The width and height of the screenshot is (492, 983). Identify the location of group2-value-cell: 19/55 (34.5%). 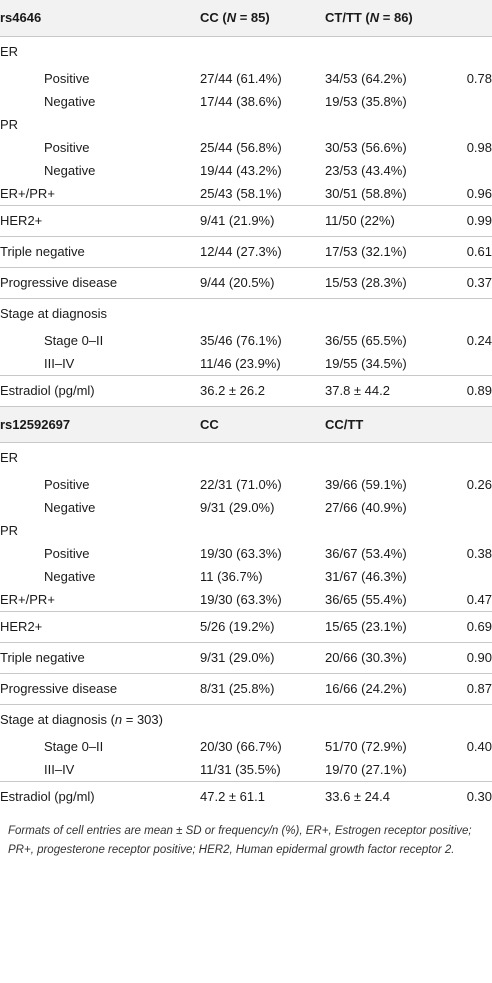
(366, 363).